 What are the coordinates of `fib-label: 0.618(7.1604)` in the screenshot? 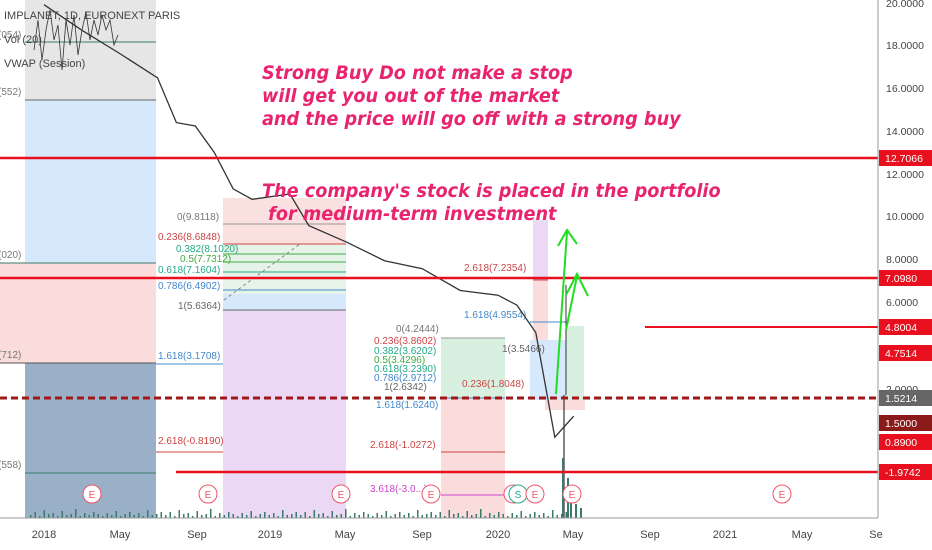 It's located at (189, 270).